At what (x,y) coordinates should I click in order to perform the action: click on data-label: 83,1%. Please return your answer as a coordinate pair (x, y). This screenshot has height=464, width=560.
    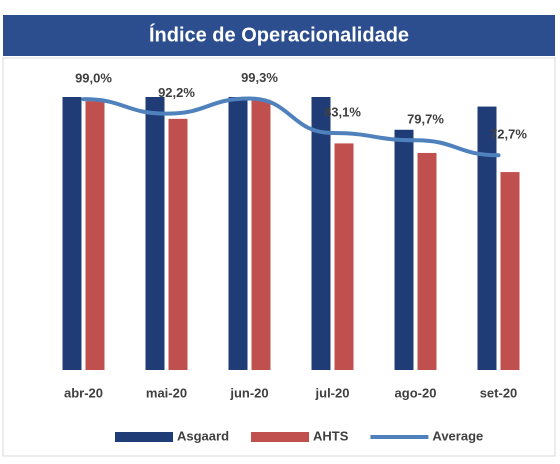
    Looking at the image, I should click on (342, 111).